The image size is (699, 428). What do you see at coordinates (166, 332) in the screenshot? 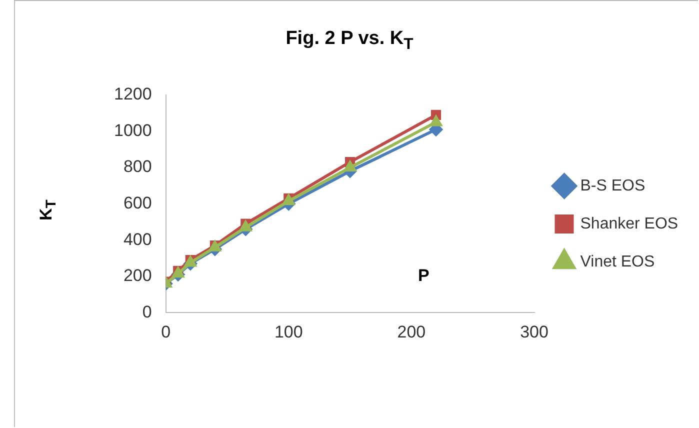
I see `x-tick-label: 0` at bounding box center [166, 332].